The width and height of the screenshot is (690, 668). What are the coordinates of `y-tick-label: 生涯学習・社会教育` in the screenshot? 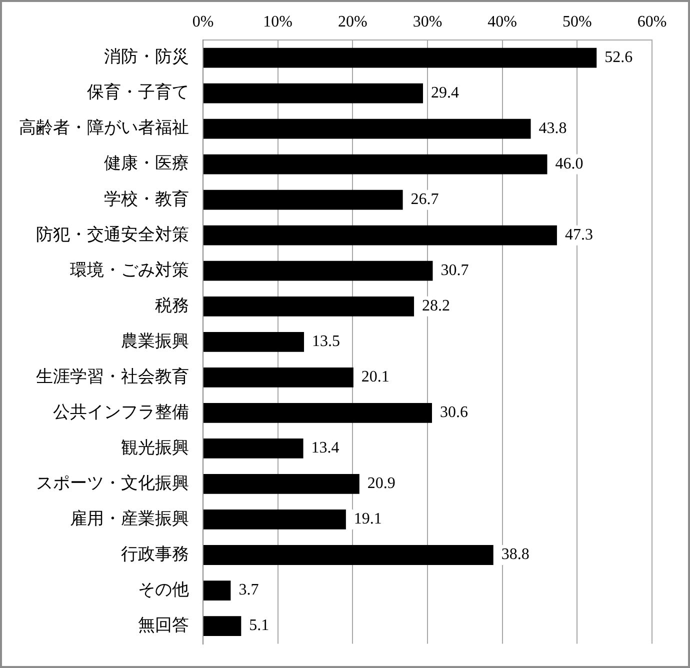 It's located at (112, 376).